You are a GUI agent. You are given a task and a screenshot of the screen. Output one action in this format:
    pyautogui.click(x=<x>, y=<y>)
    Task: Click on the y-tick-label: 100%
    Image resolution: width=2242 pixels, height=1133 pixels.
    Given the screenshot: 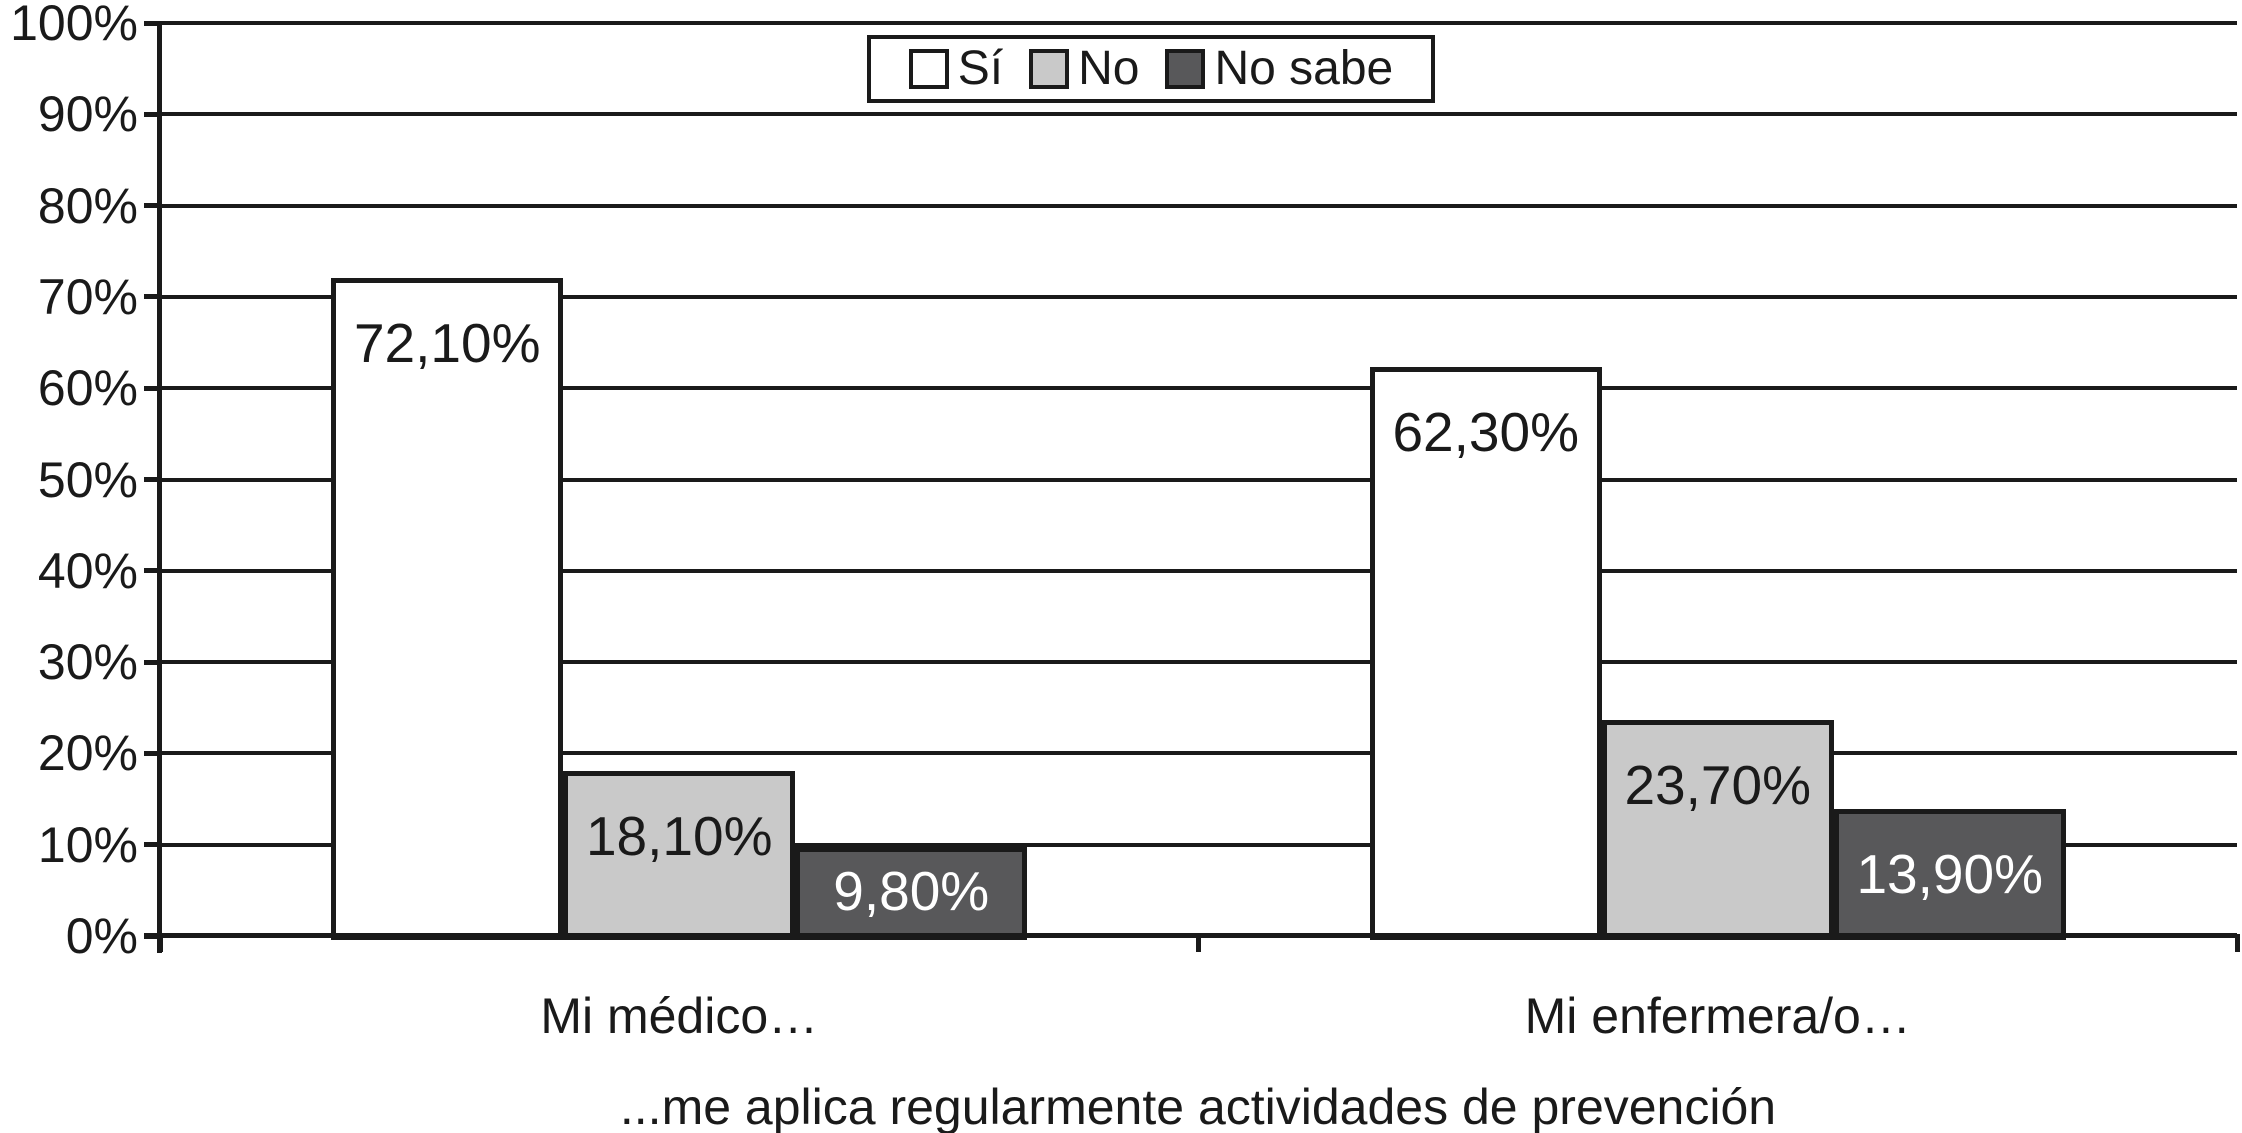 What is the action you would take?
    pyautogui.click(x=74, y=25)
    